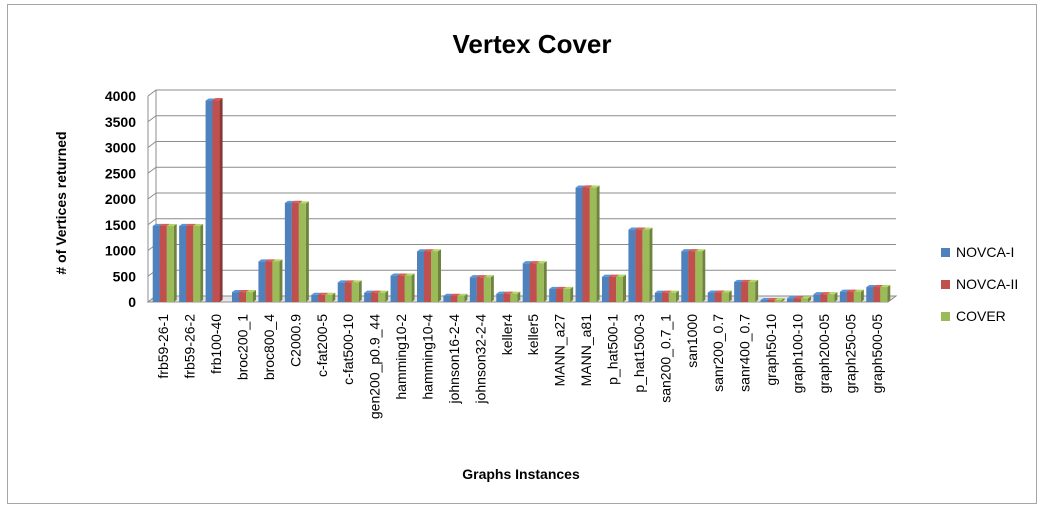  What do you see at coordinates (375, 366) in the screenshot?
I see `x-tick-label: gen200_p0.9_44` at bounding box center [375, 366].